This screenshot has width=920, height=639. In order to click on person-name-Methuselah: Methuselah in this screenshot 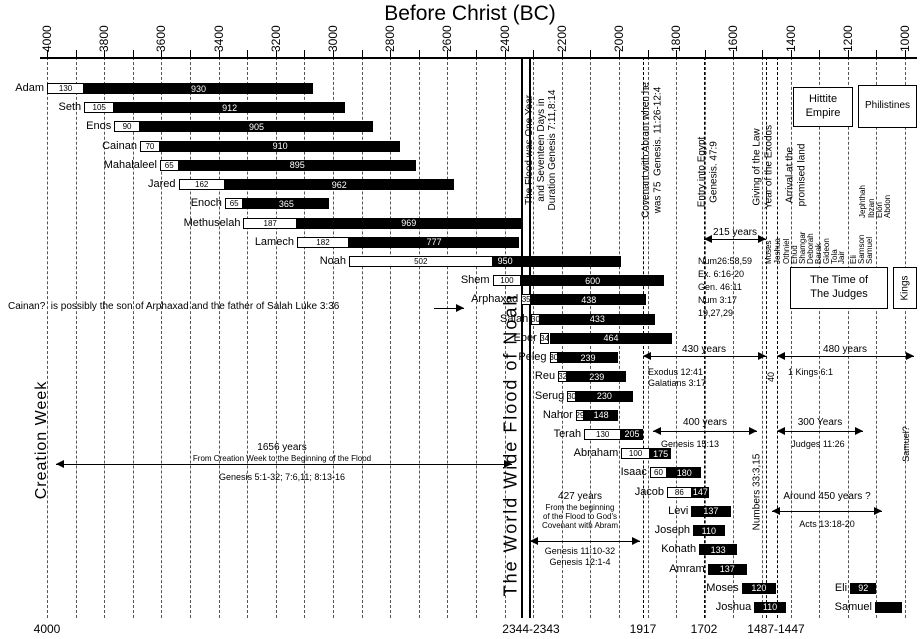, I will do `click(212, 222)`.